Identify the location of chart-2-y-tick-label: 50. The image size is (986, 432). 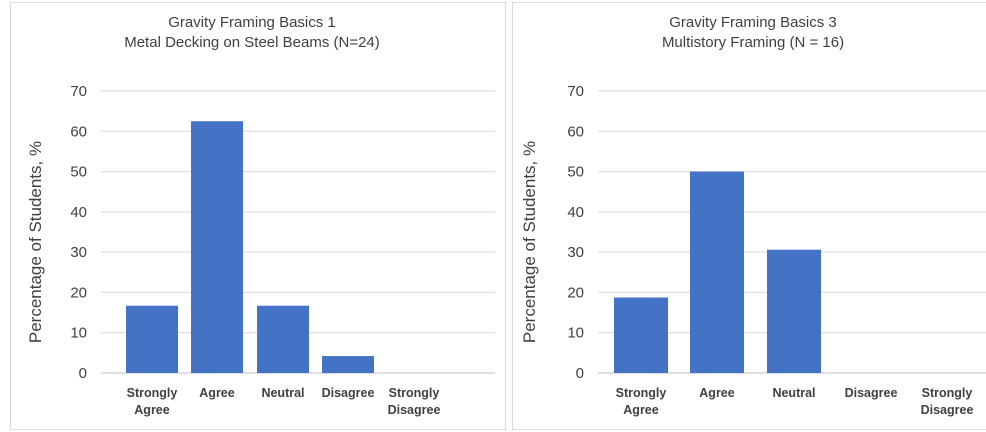
(575, 172).